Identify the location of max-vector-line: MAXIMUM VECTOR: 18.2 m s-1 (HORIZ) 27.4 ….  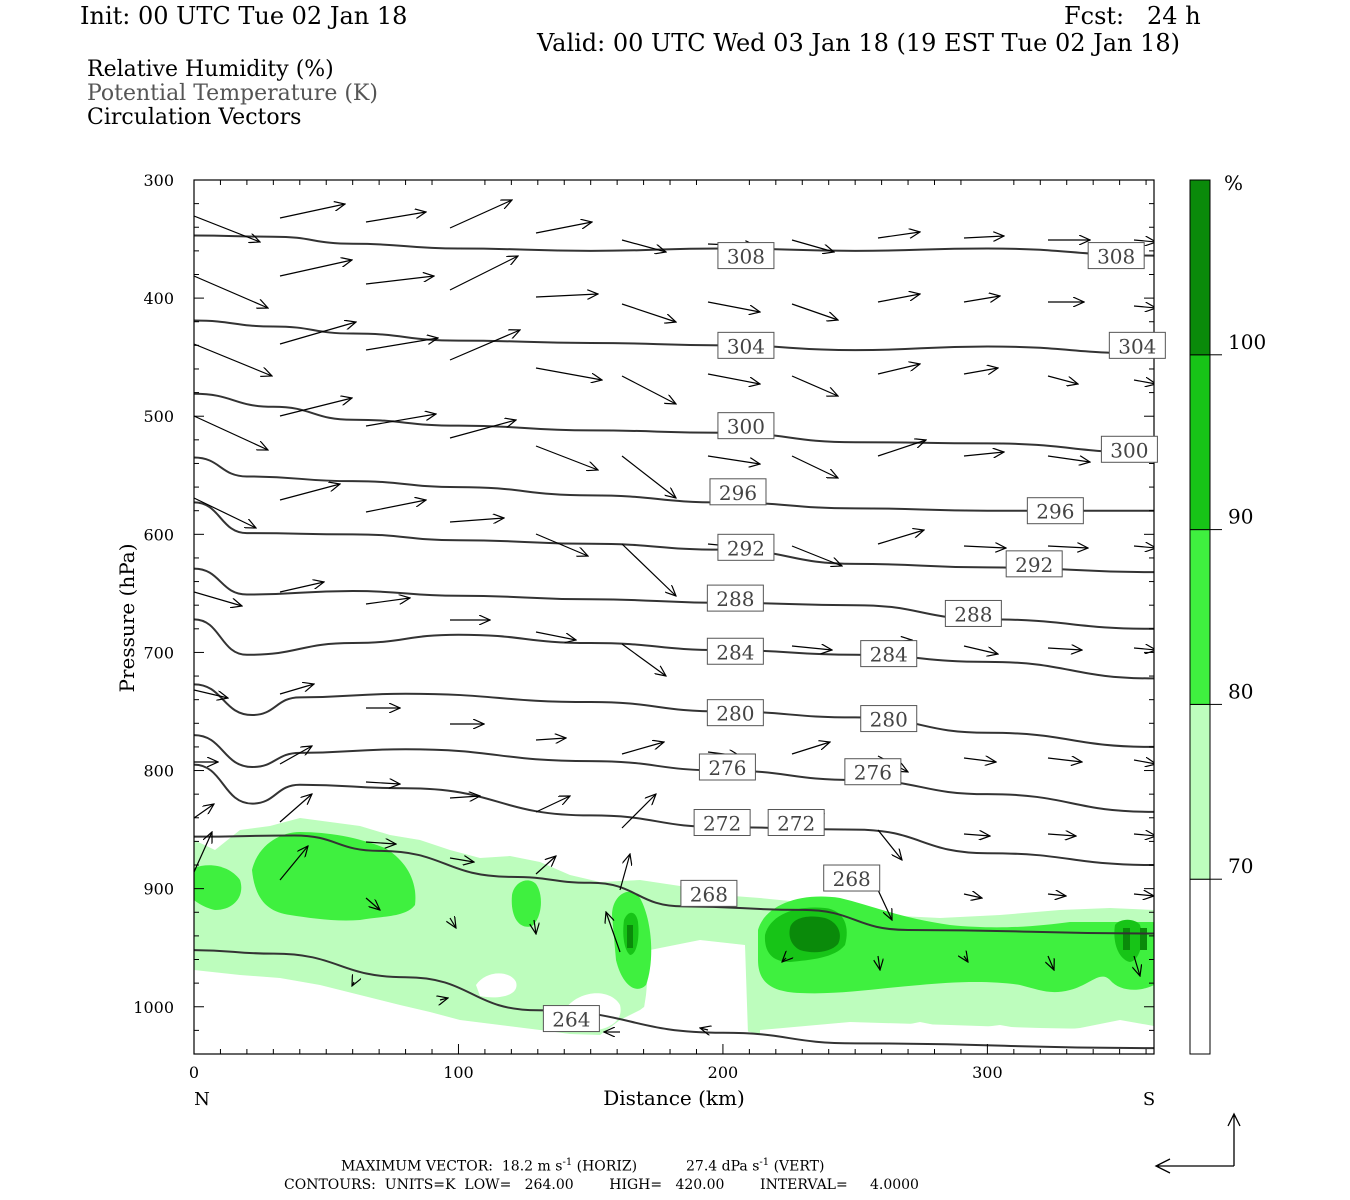
(582, 1166).